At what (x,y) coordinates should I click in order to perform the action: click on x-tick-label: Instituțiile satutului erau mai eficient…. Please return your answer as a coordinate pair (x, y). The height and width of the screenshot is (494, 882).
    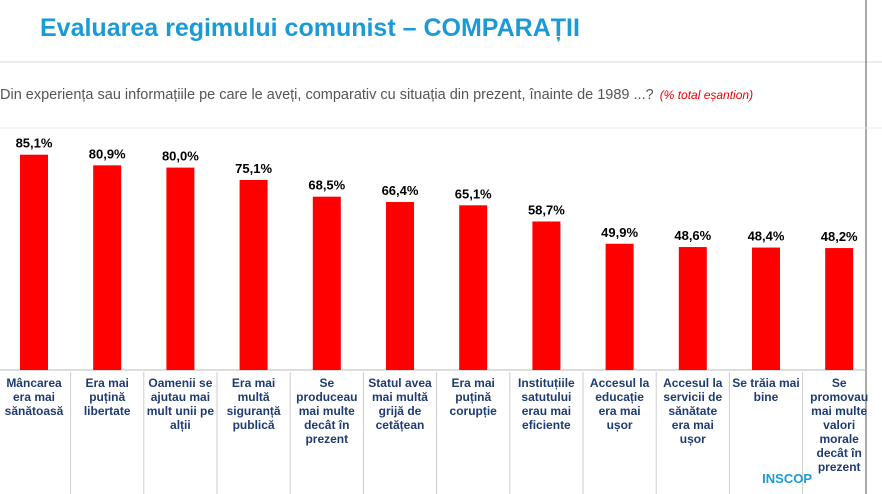
    Looking at the image, I should click on (546, 404).